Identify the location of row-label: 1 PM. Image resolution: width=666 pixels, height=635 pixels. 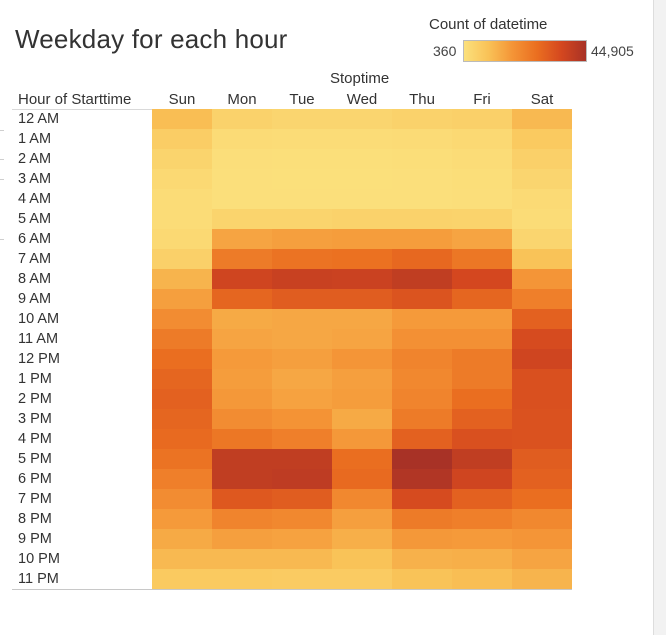
(35, 379).